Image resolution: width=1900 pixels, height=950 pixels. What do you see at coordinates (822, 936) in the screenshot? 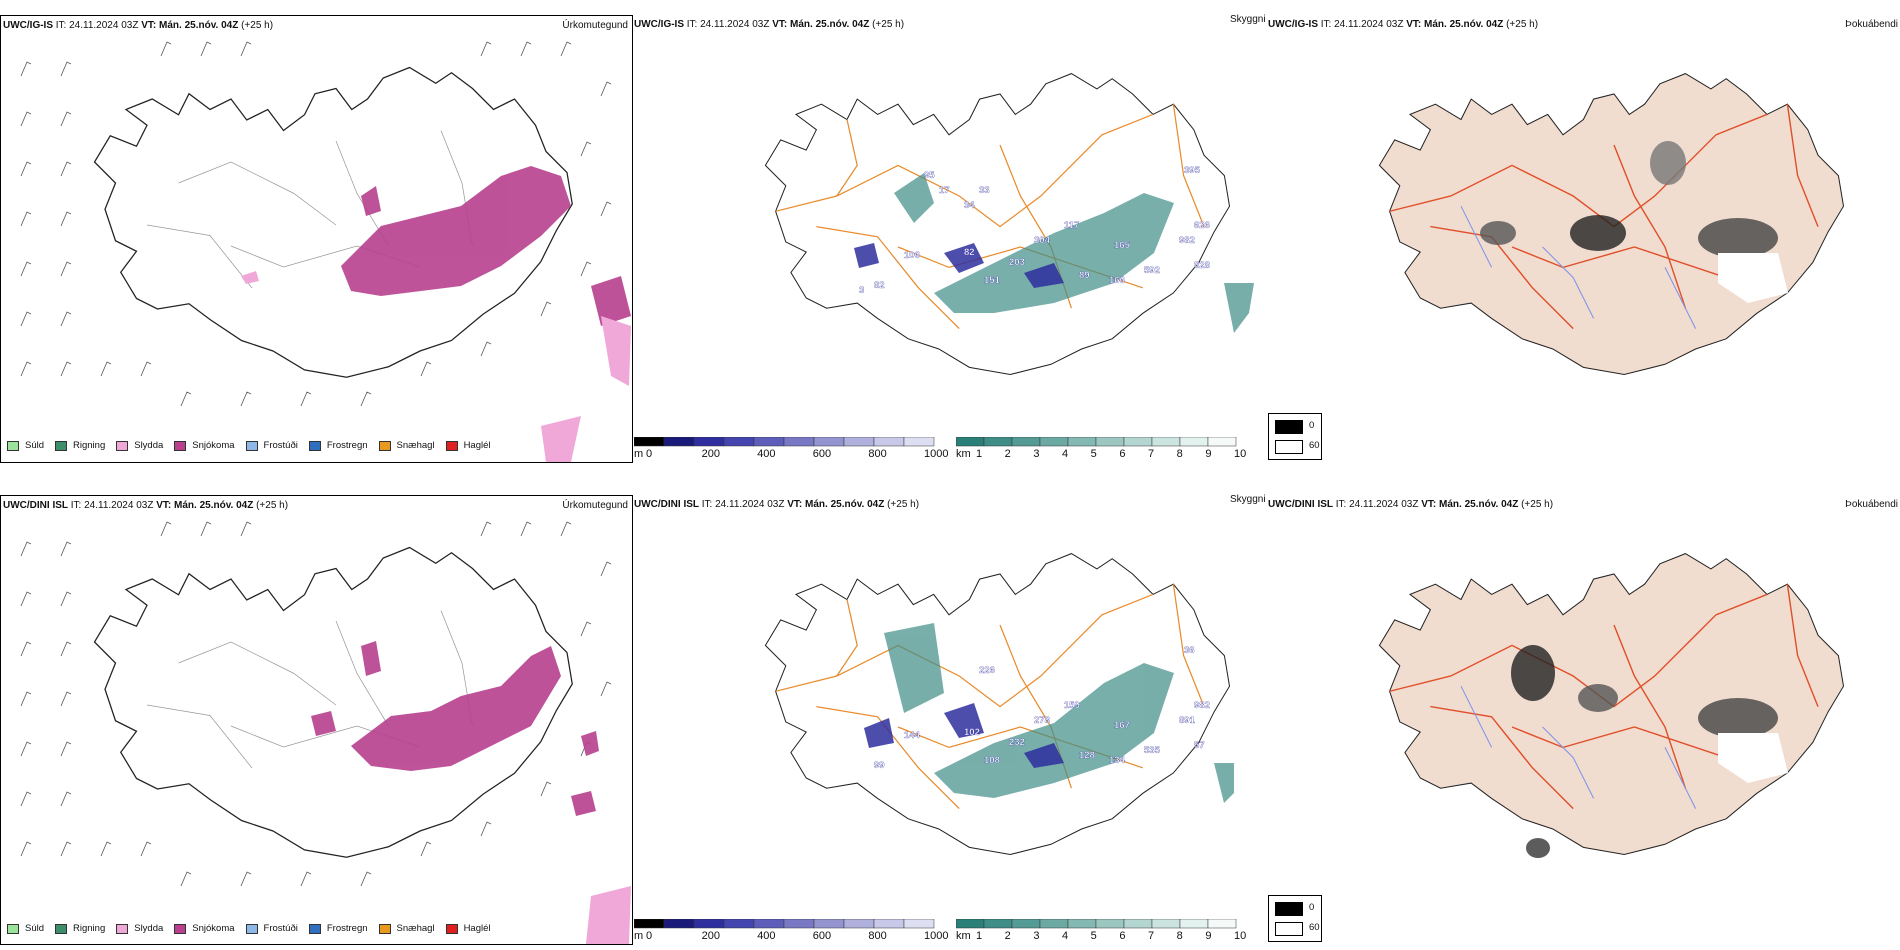
I see `colorbar-tick-label: 600` at bounding box center [822, 936].